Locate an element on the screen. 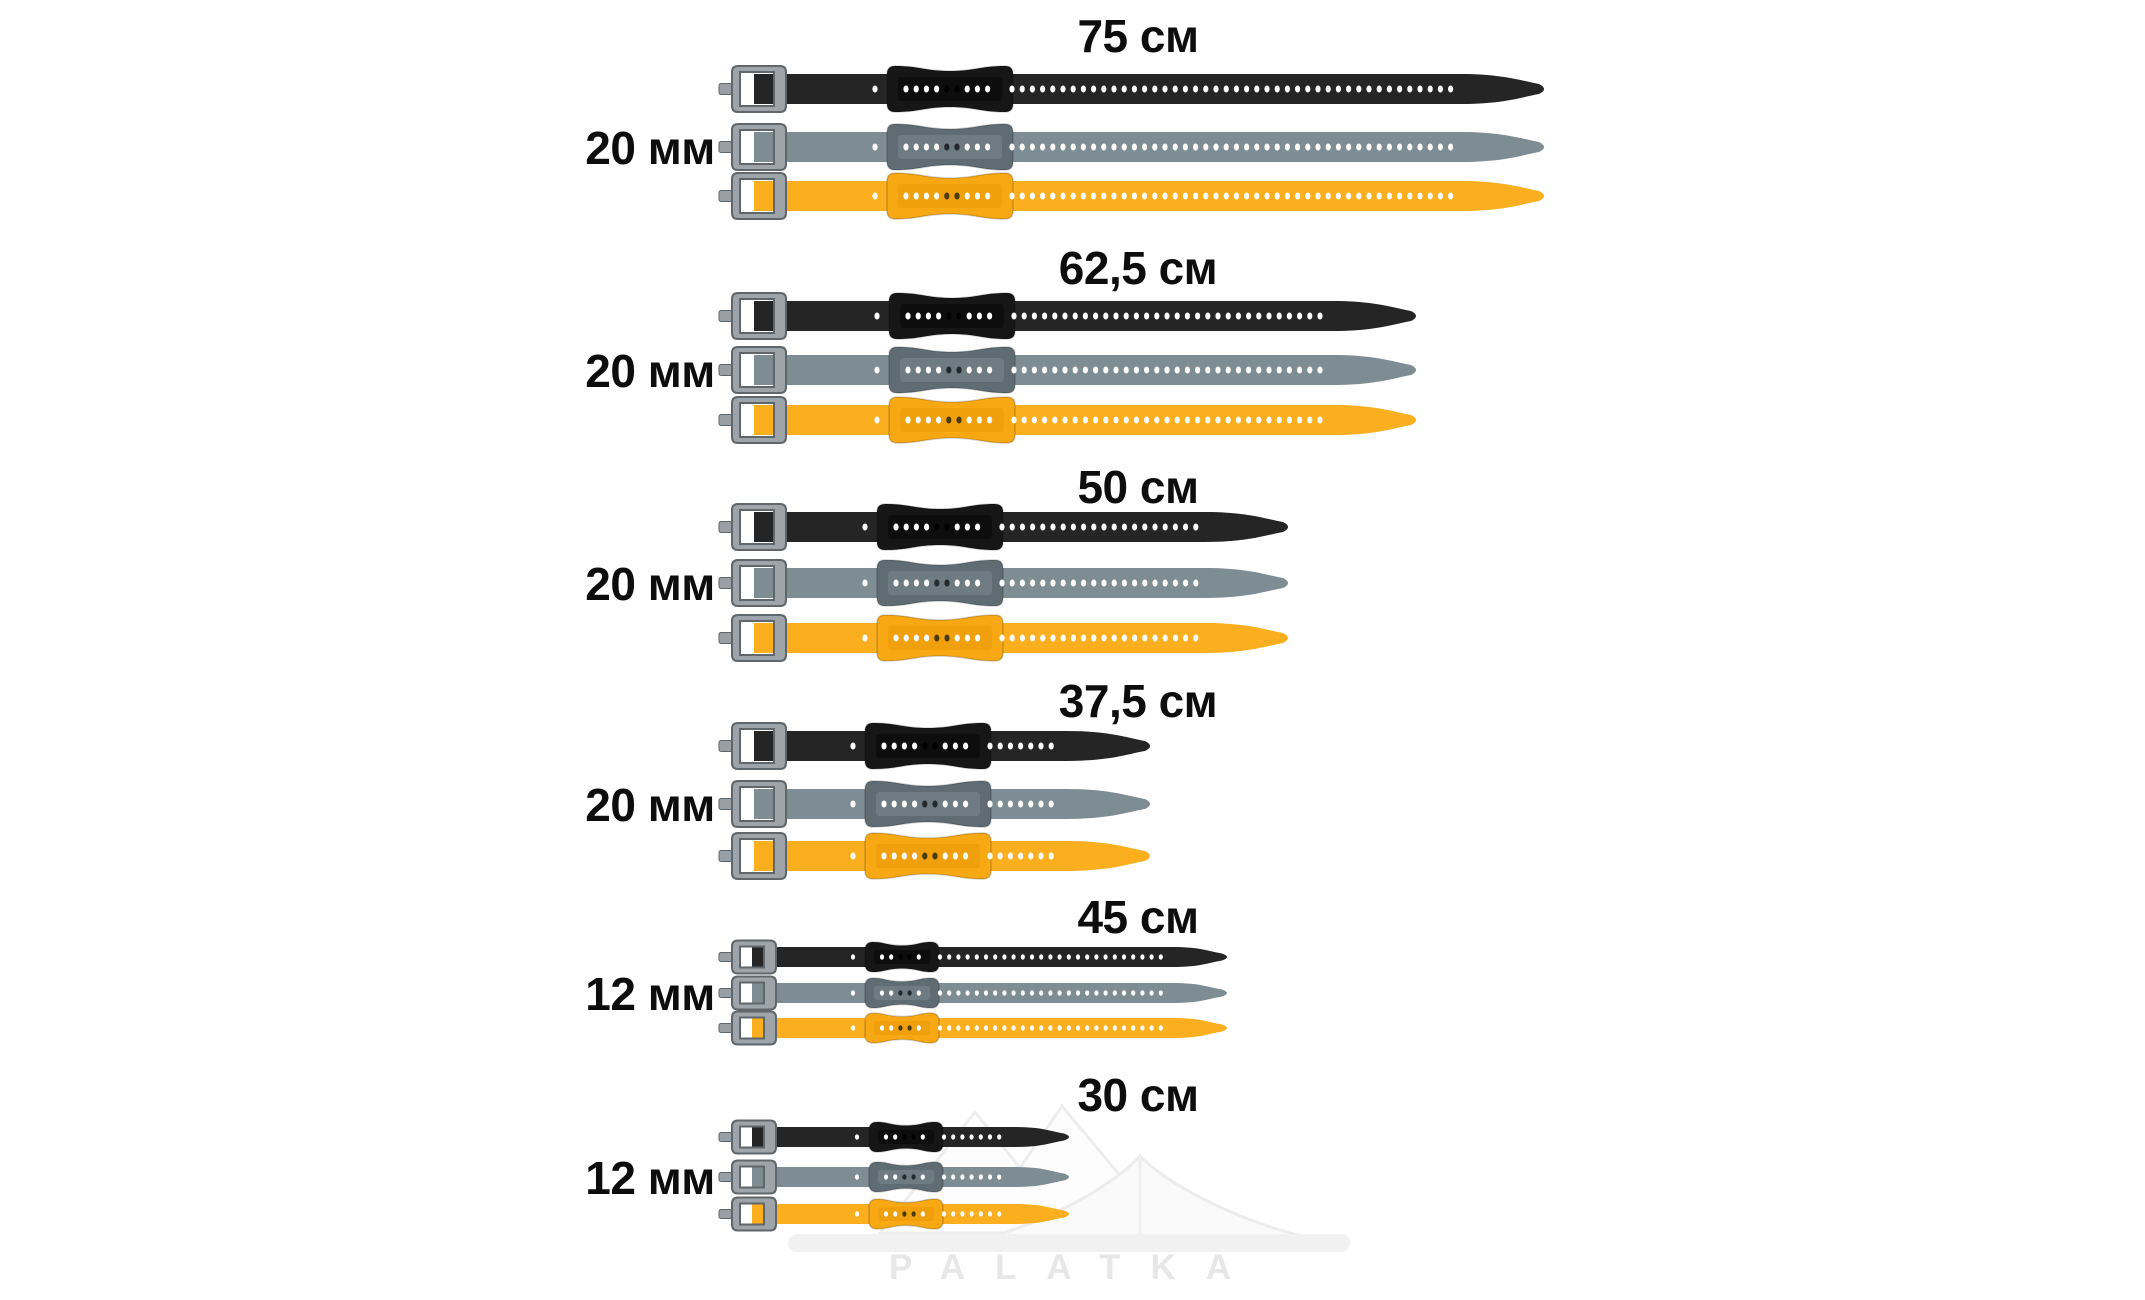 The width and height of the screenshot is (2145, 1300). strap-yellow-62.5cm is located at coordinates (1067, 420).